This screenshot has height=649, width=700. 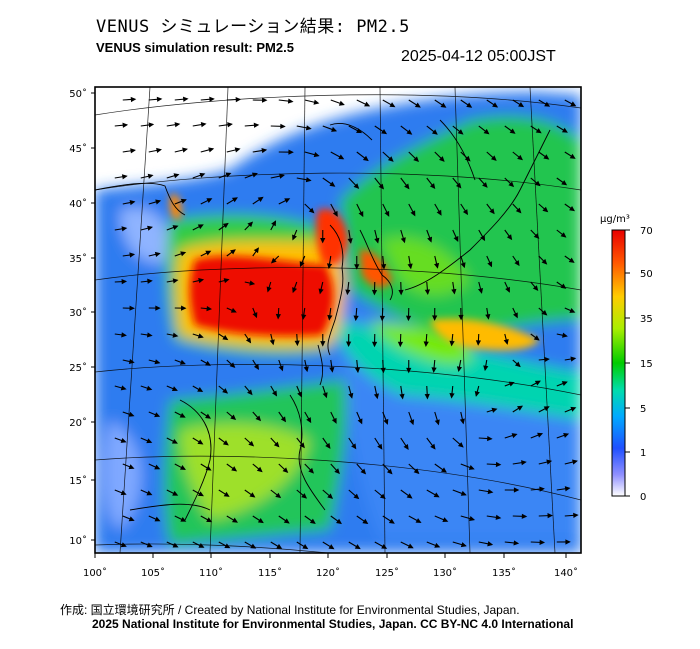 What do you see at coordinates (330, 566) in the screenshot?
I see `longitude-axis: 100˚ 105˚ 110˚ 115˚ 120˚ 125˚ 130˚ 135˚ 140˚` at bounding box center [330, 566].